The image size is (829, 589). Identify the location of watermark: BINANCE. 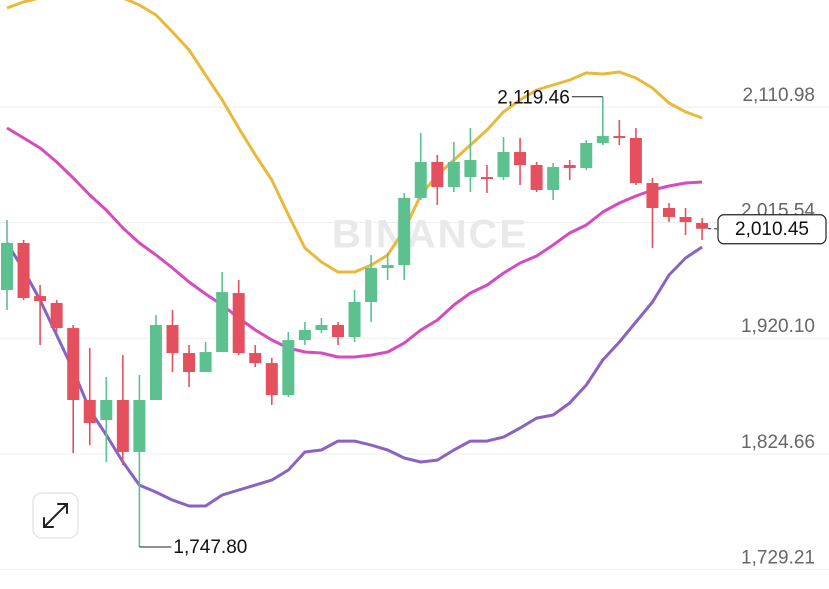
(430, 235).